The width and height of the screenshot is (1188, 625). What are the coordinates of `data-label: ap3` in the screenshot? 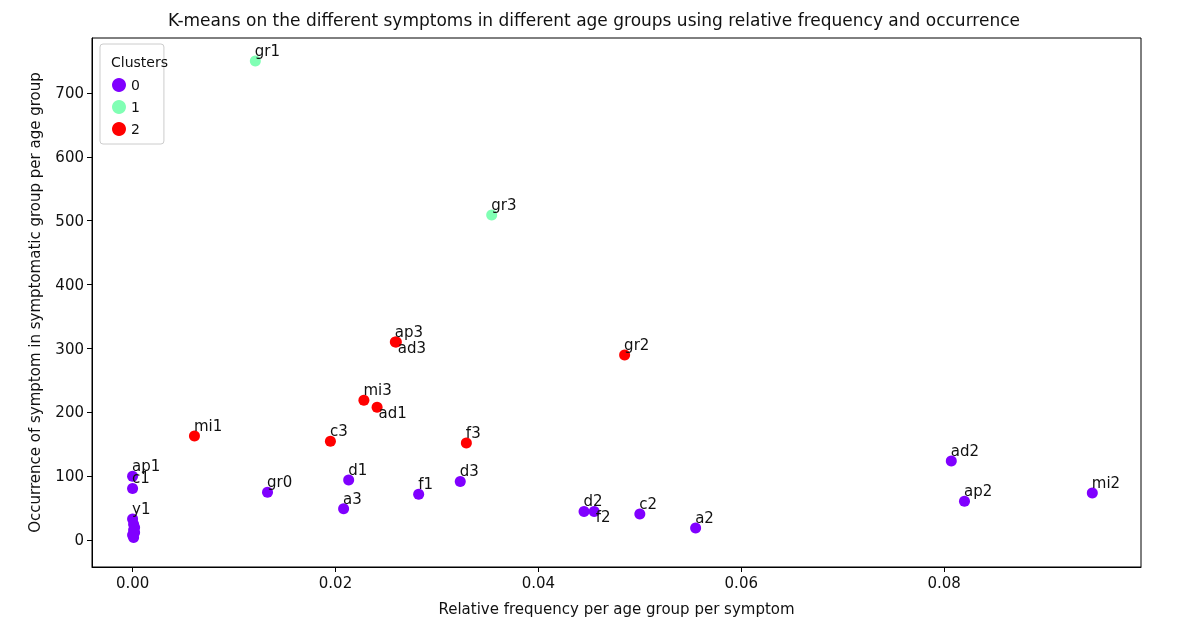 It's located at (409, 332).